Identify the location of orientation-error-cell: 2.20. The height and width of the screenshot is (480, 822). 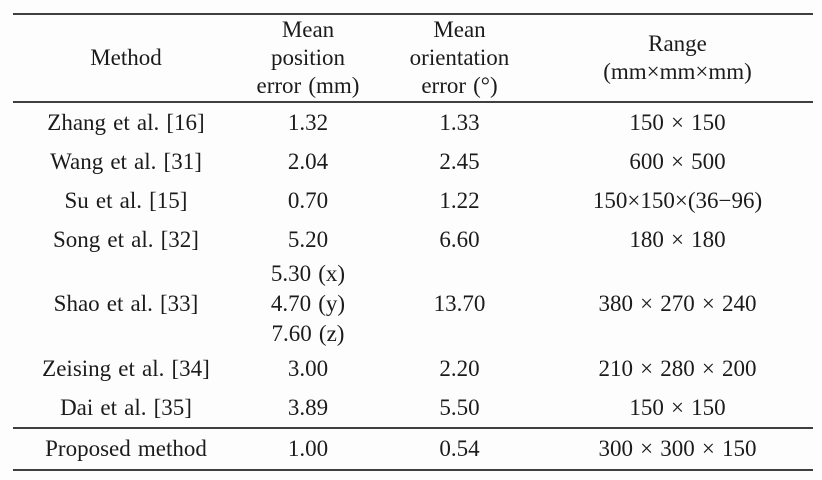
(459, 368).